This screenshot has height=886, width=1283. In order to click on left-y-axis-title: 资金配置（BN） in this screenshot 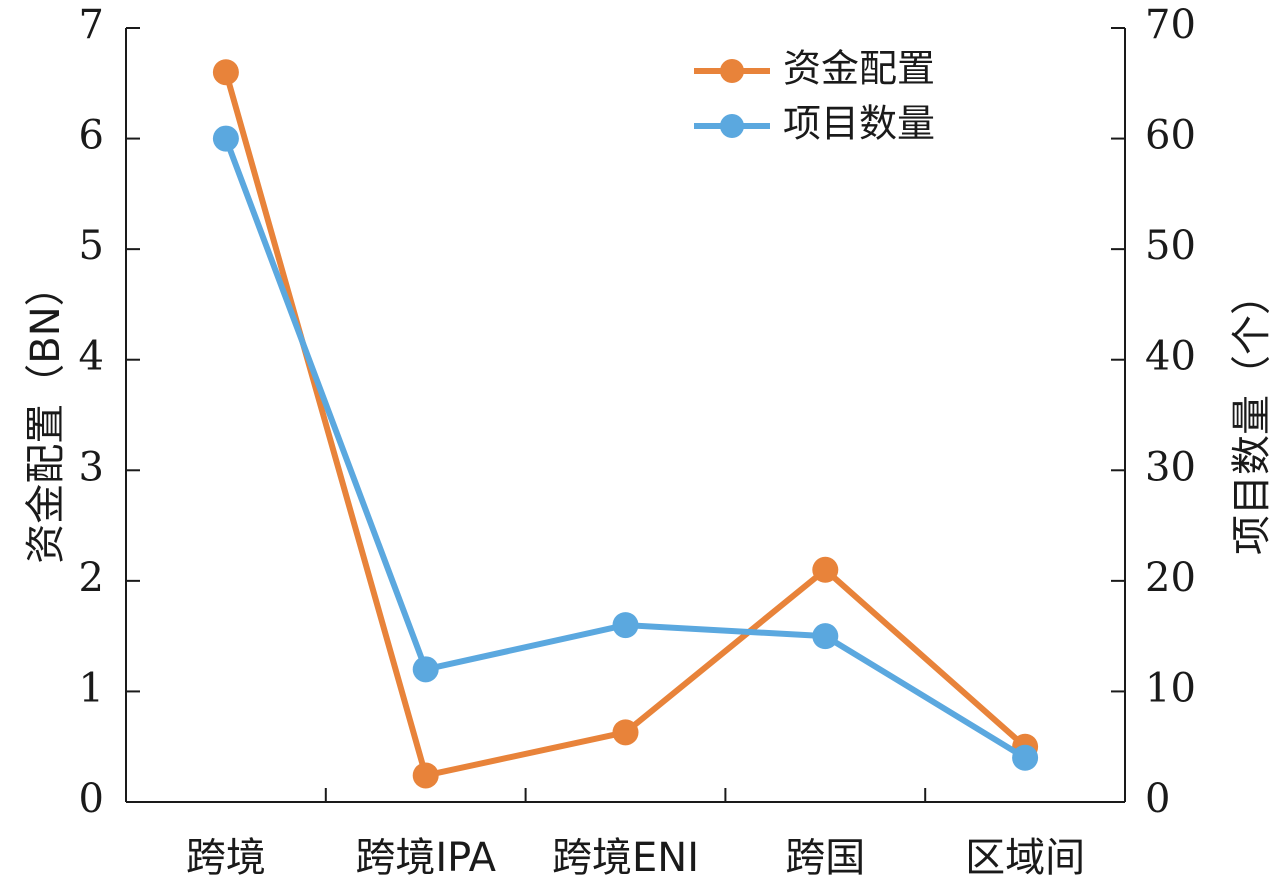, I will do `click(46, 414)`.